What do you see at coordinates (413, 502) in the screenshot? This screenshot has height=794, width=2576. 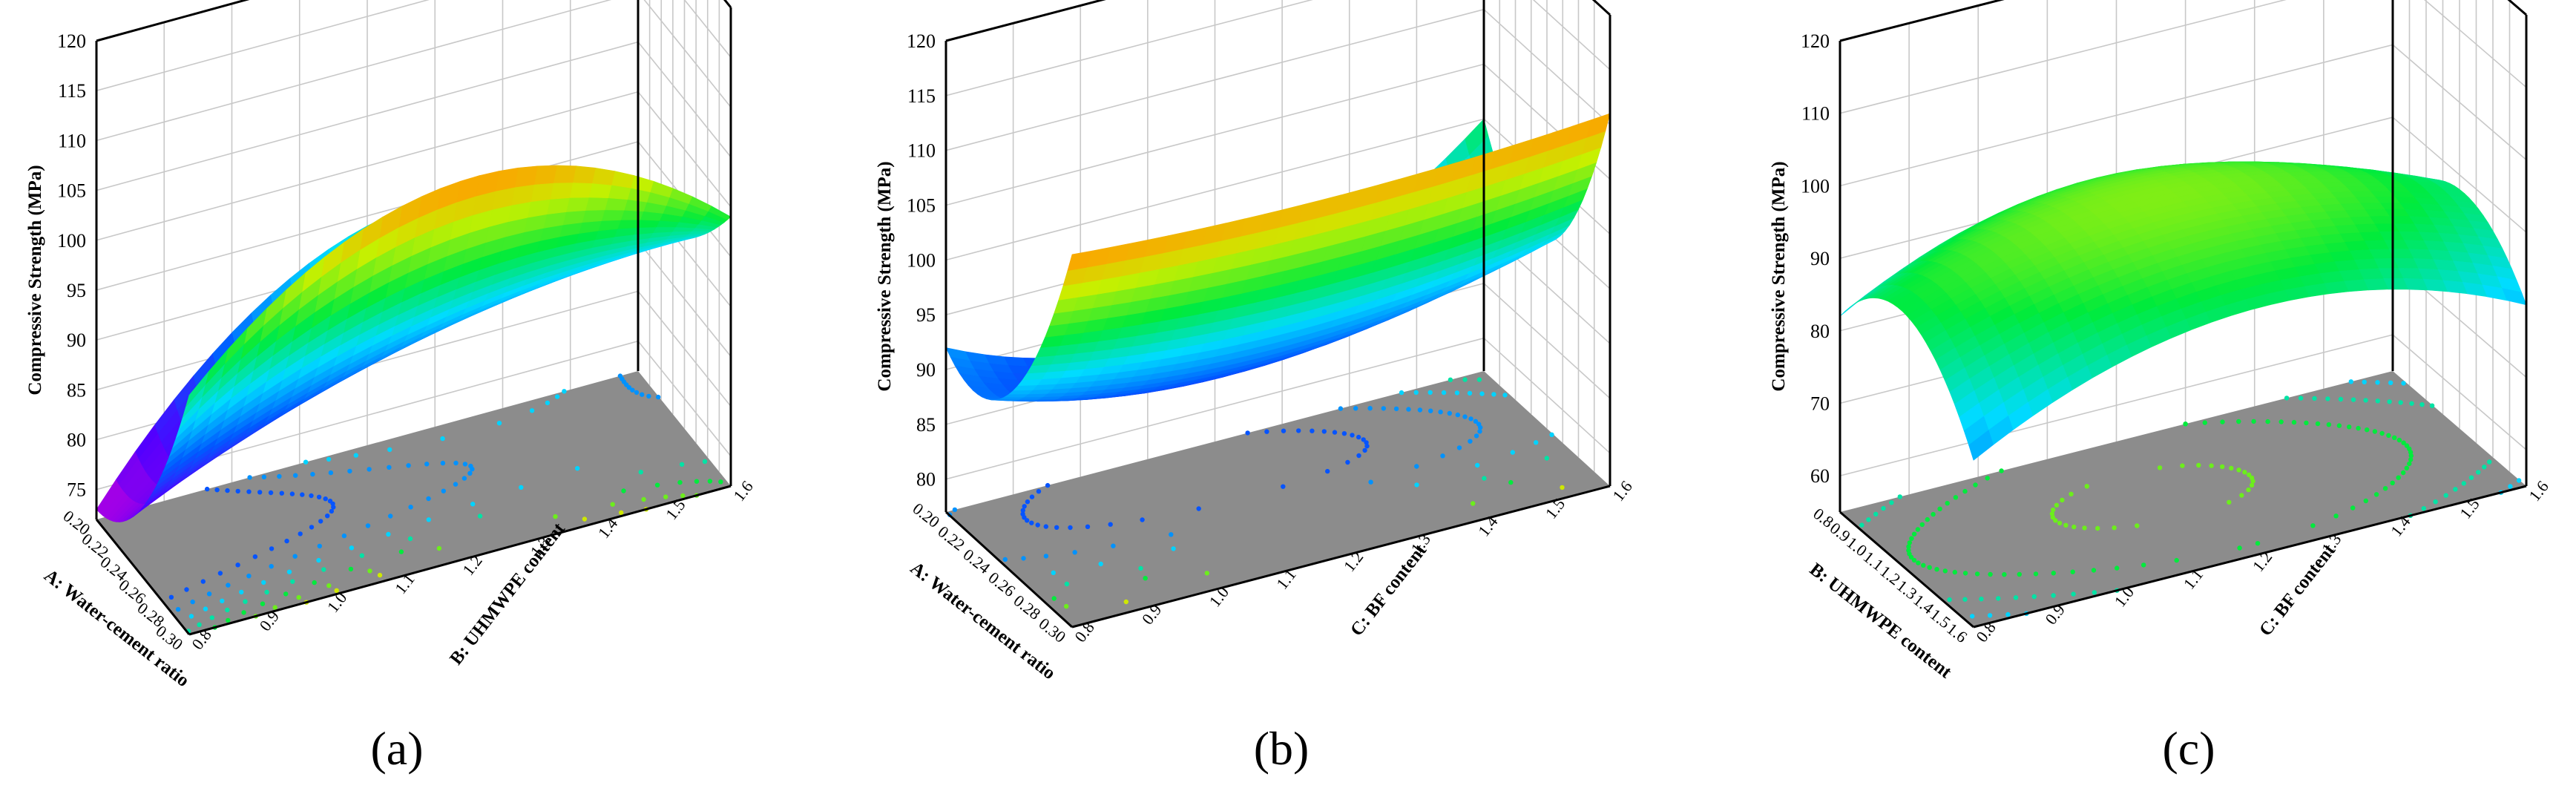 I see `floor-plane` at bounding box center [413, 502].